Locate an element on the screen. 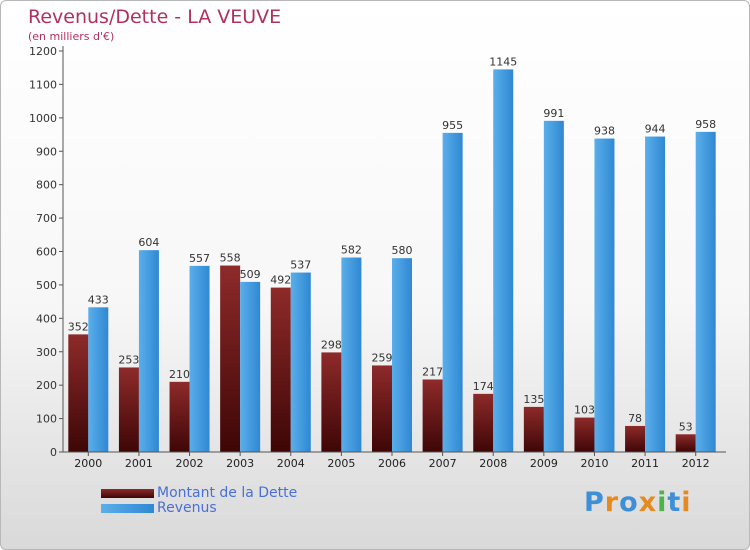 This screenshot has width=750, height=550. data-label-dette: 217 is located at coordinates (432, 371).